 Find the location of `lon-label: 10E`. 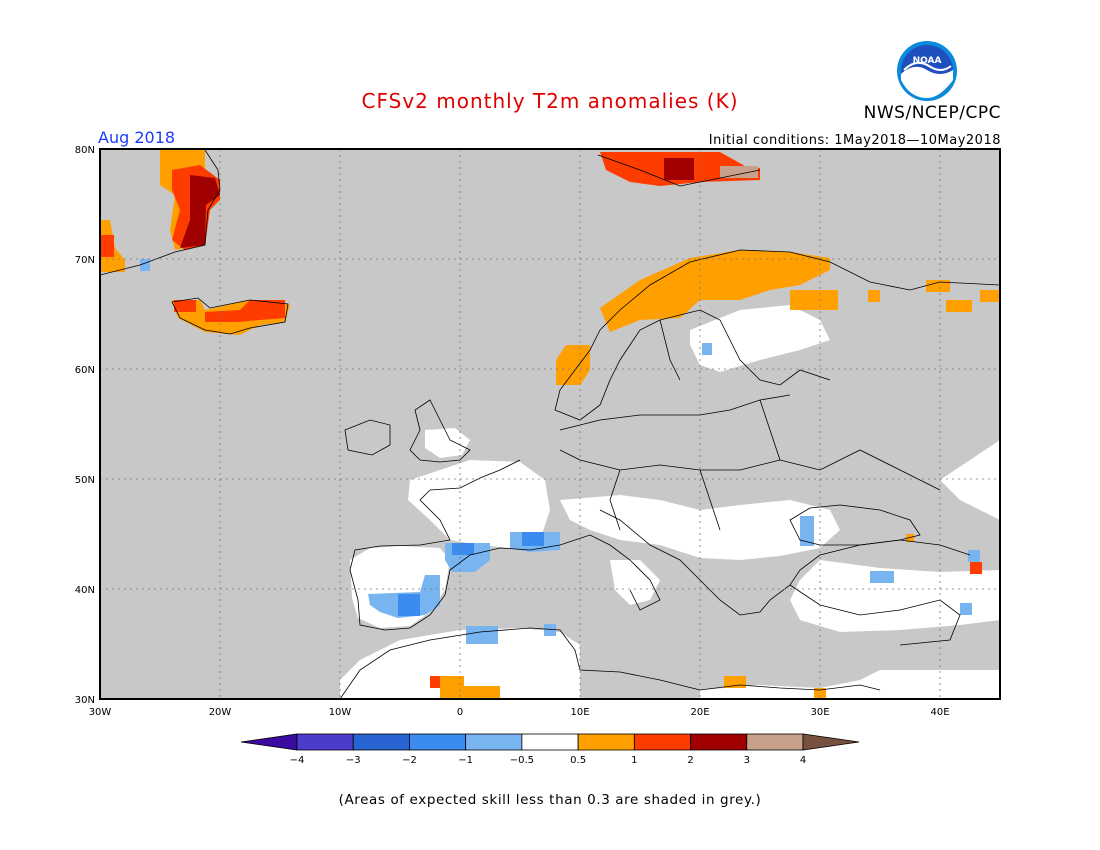

lon-label: 10E is located at coordinates (579, 712).